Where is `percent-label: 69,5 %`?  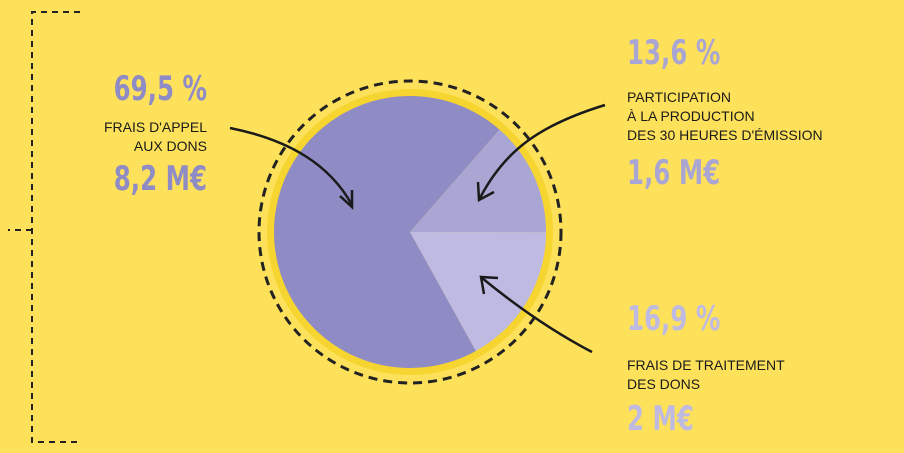 percent-label: 69,5 % is located at coordinates (160, 88).